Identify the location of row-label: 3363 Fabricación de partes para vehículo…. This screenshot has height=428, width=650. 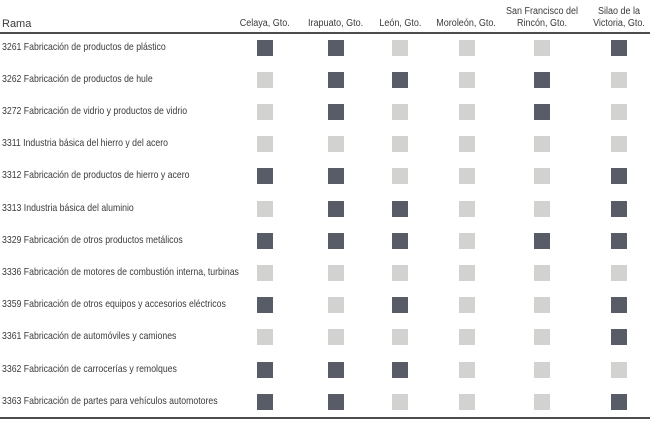
(110, 400).